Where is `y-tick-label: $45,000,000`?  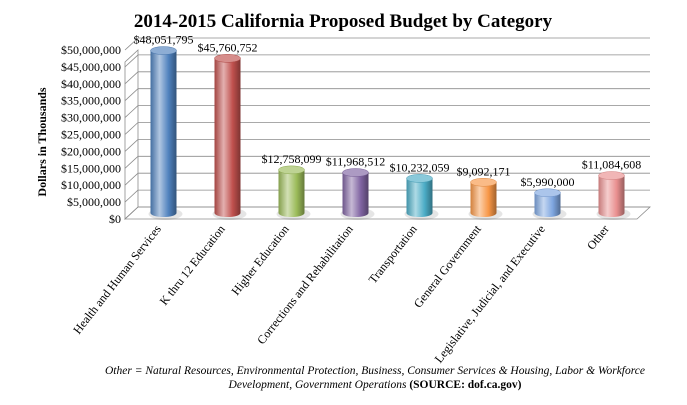
y-tick-label: $45,000,000 is located at coordinates (91, 67).